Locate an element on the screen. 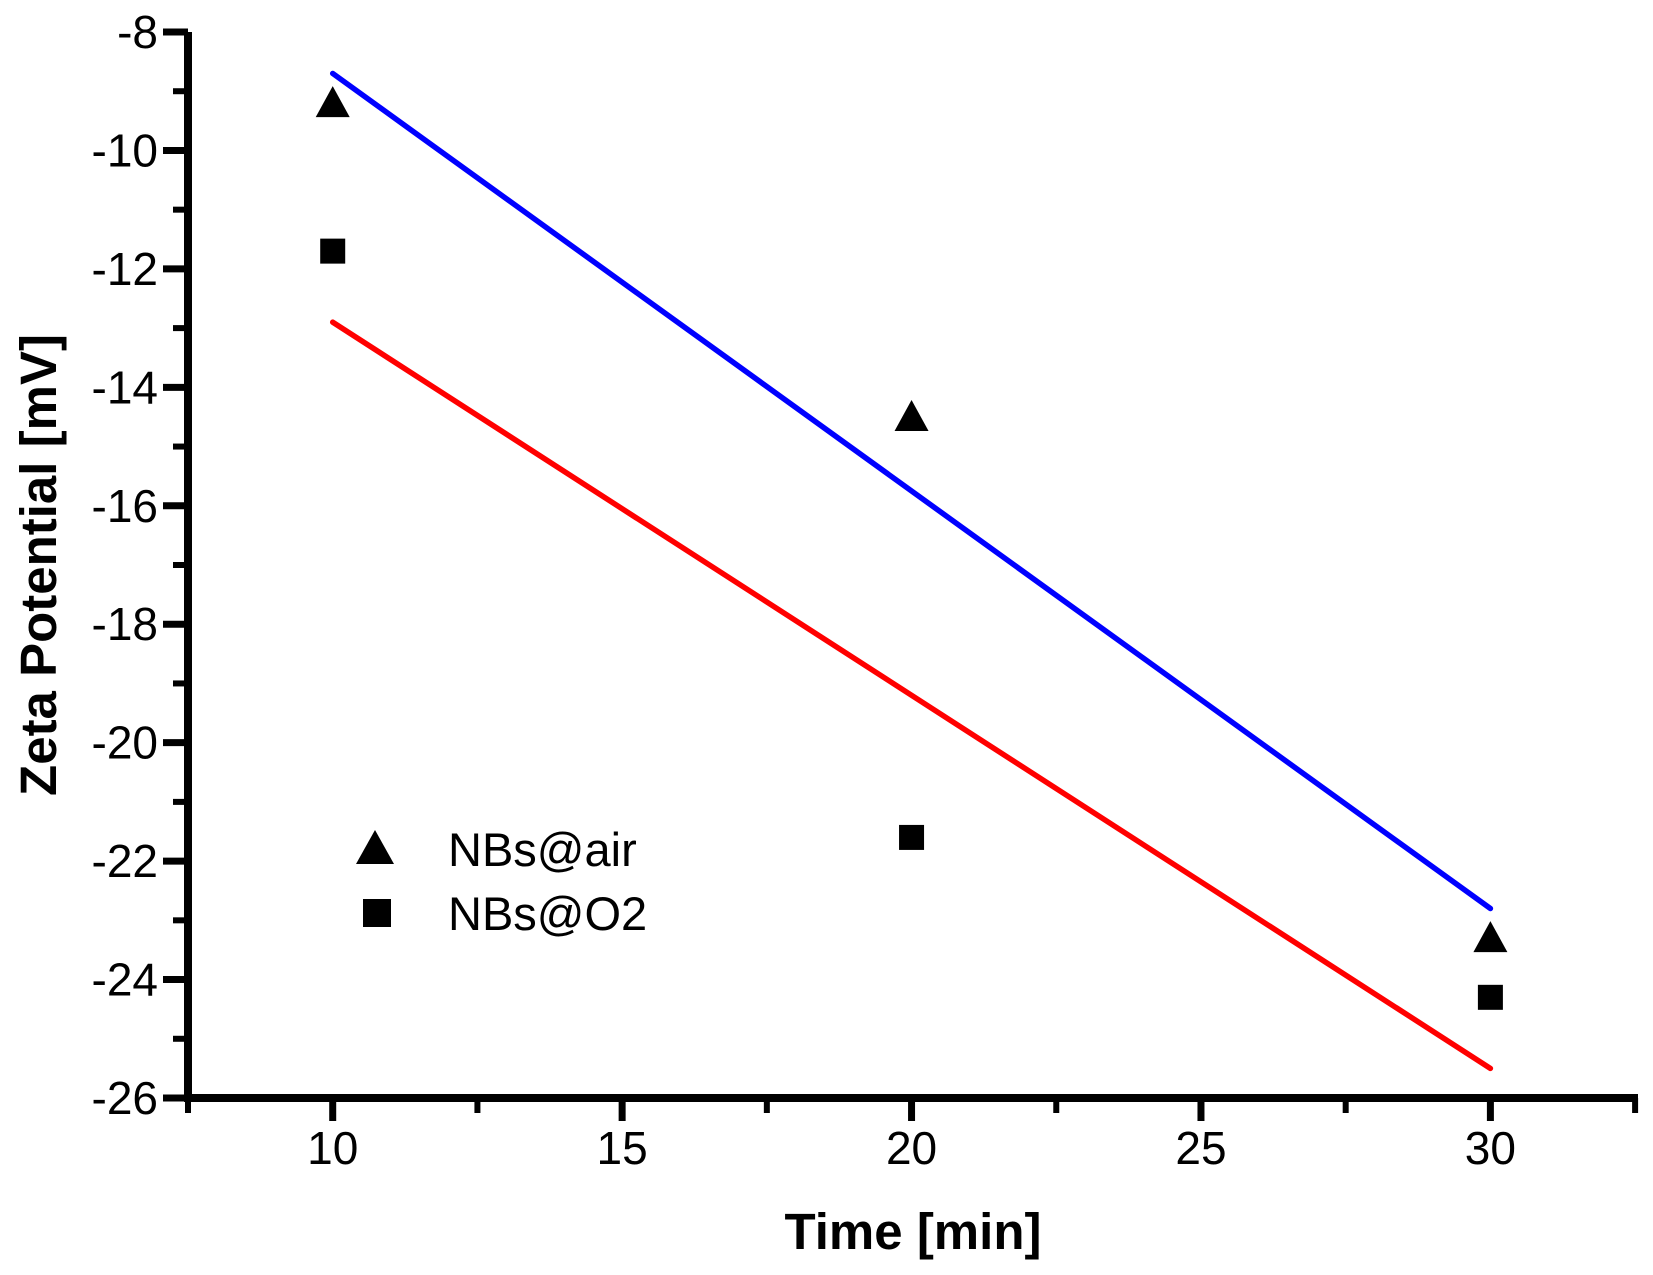  legend-item: NBs@air is located at coordinates (496, 849).